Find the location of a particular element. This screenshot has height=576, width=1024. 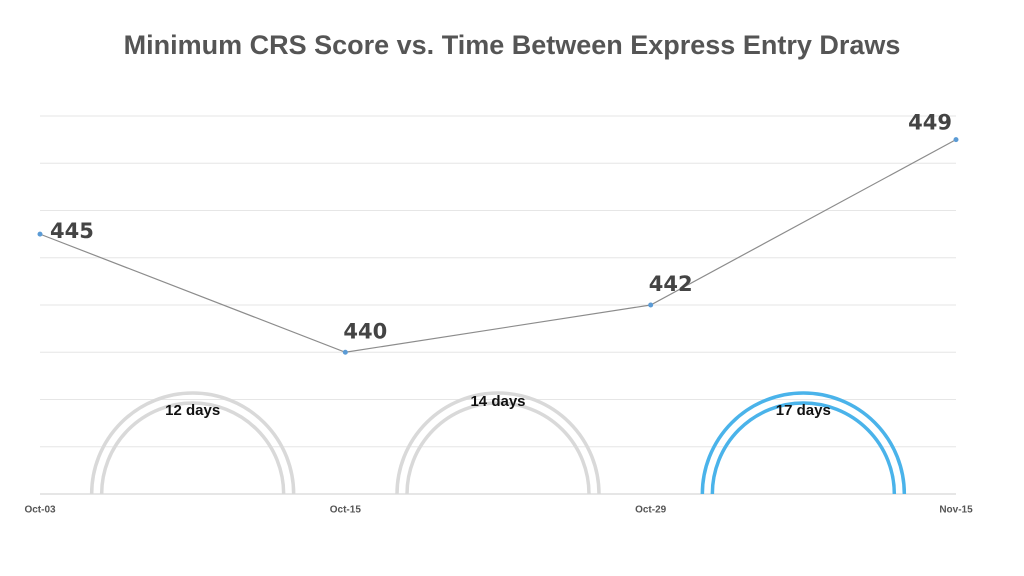

data-label: 449 is located at coordinates (930, 123).